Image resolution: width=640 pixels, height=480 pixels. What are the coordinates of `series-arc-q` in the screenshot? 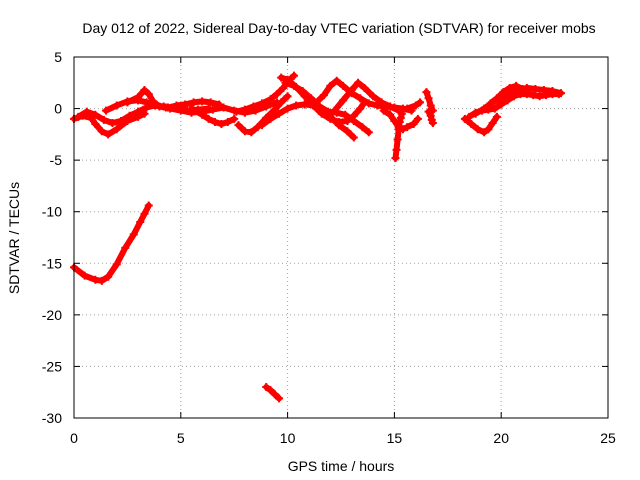 It's located at (430, 117).